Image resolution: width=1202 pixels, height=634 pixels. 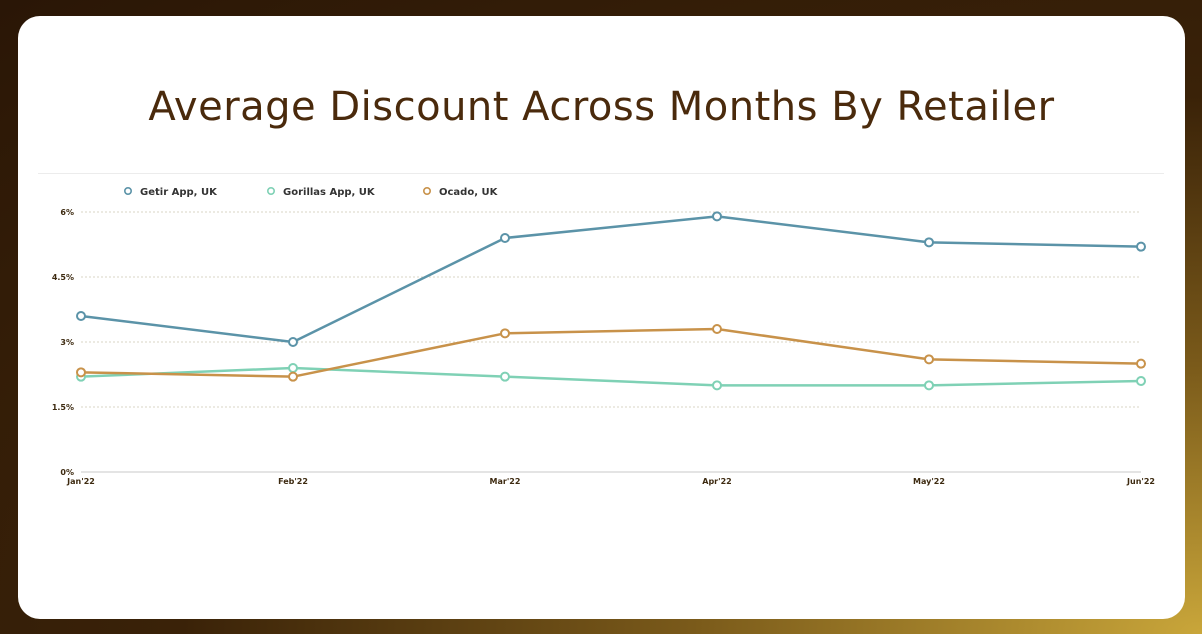 What do you see at coordinates (469, 192) in the screenshot?
I see `legend-label: Ocado, UK` at bounding box center [469, 192].